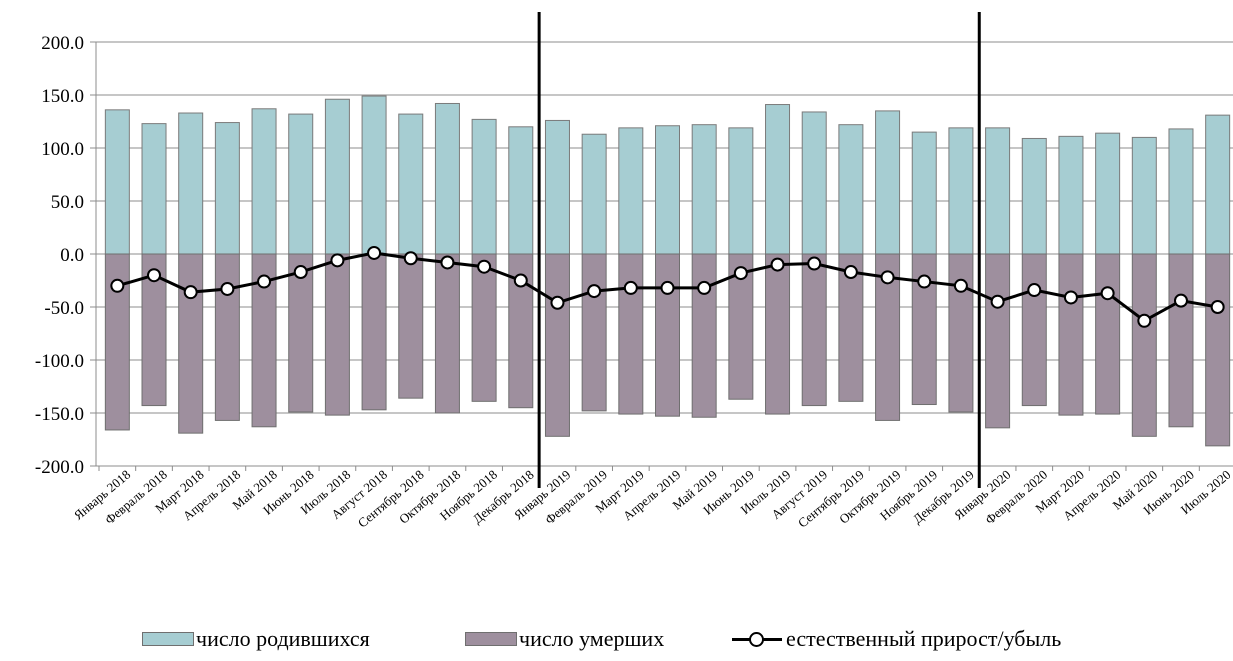 This screenshot has height=661, width=1233. I want to click on y-tick-label: 50.0, so click(67, 202).